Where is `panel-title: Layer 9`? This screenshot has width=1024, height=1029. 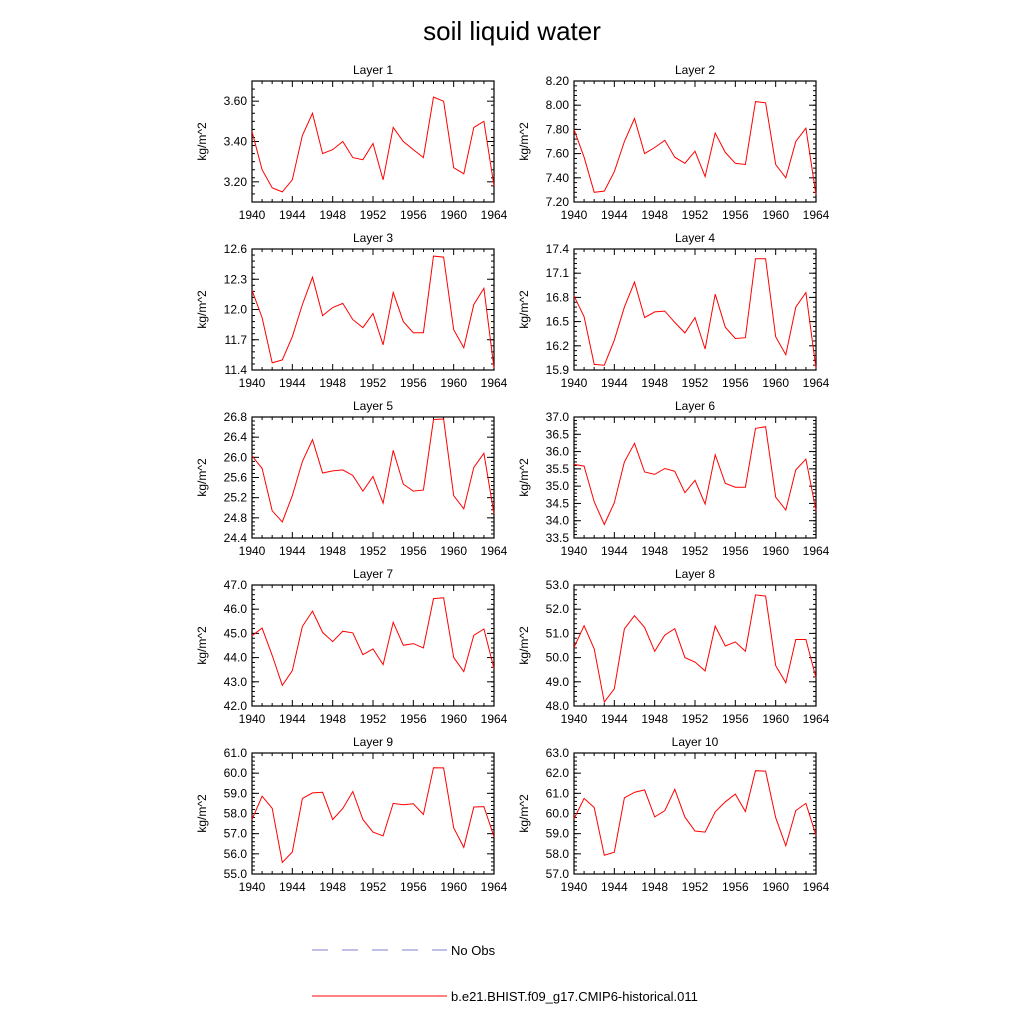
panel-title: Layer 9 is located at coordinates (373, 742).